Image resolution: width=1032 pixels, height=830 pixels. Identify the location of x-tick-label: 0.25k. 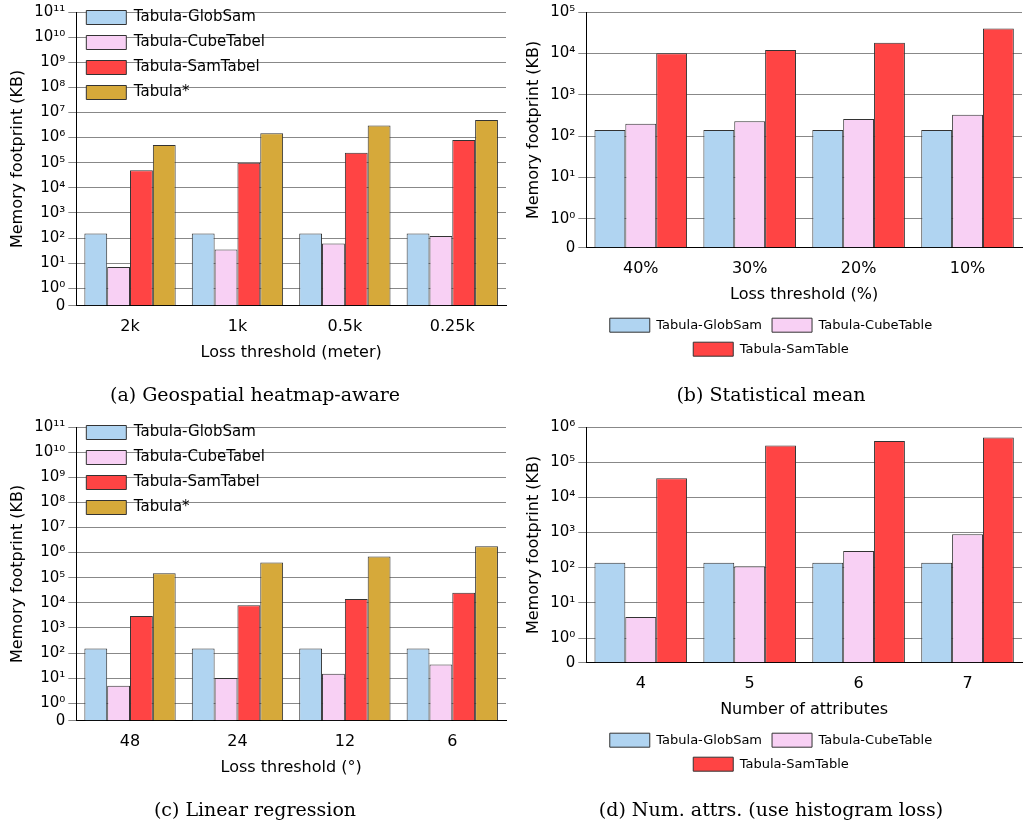
(452, 325).